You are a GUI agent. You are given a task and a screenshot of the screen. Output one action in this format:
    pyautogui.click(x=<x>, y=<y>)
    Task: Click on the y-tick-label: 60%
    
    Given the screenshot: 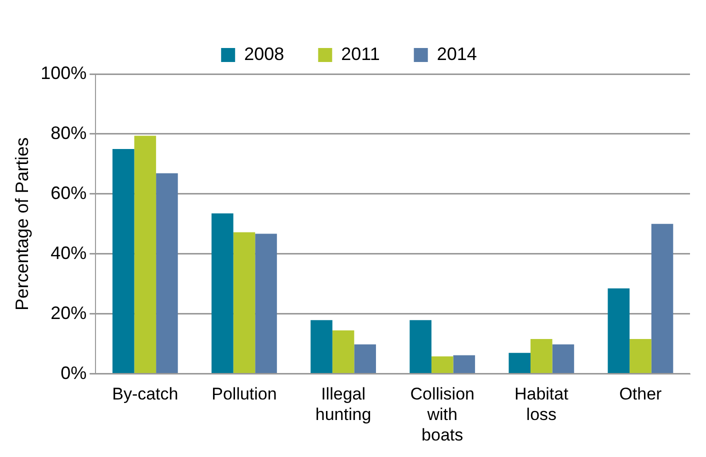 What is the action you would take?
    pyautogui.click(x=68, y=192)
    